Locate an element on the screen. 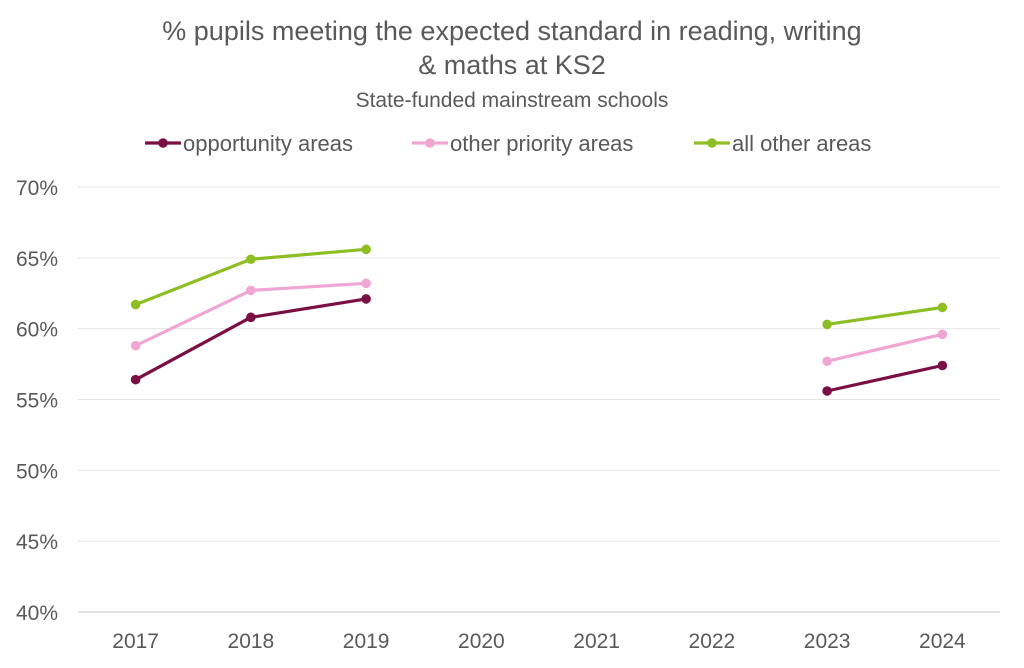 The image size is (1024, 668). y-tick-label: 55% is located at coordinates (37, 401).